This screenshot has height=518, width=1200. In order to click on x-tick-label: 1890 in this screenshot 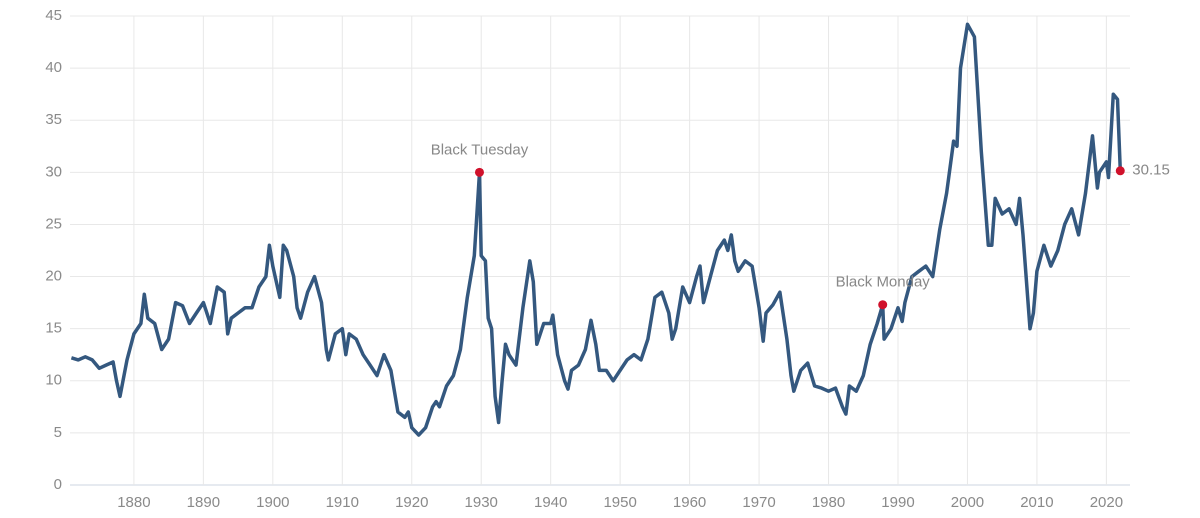, I will do `click(203, 502)`.